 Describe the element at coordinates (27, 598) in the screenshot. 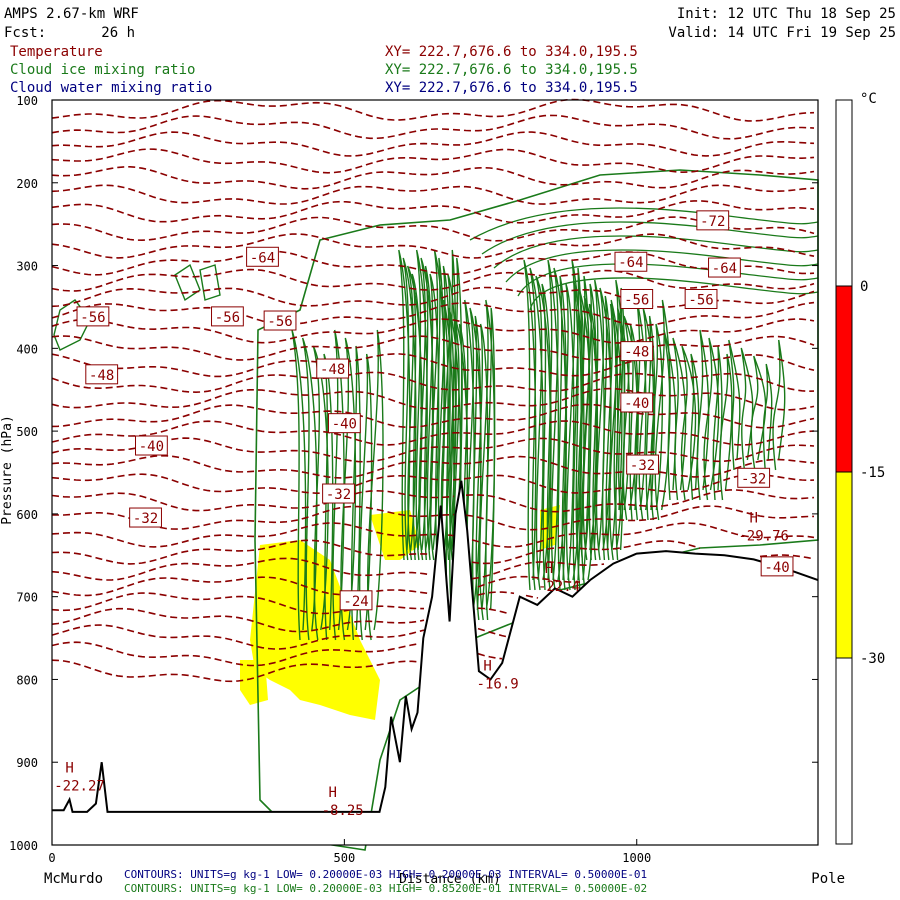

I see `y-tick-label-6: 700` at that location.